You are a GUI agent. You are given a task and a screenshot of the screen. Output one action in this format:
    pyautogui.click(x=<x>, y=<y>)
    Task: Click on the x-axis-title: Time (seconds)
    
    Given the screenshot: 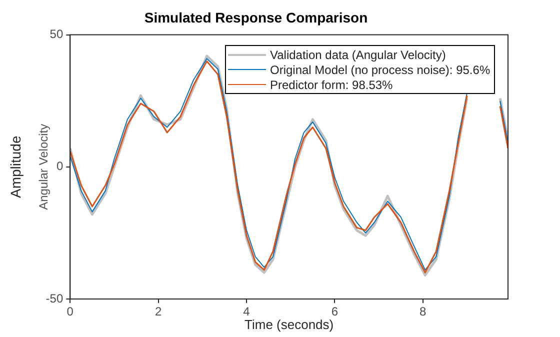 What is the action you would take?
    pyautogui.click(x=289, y=324)
    